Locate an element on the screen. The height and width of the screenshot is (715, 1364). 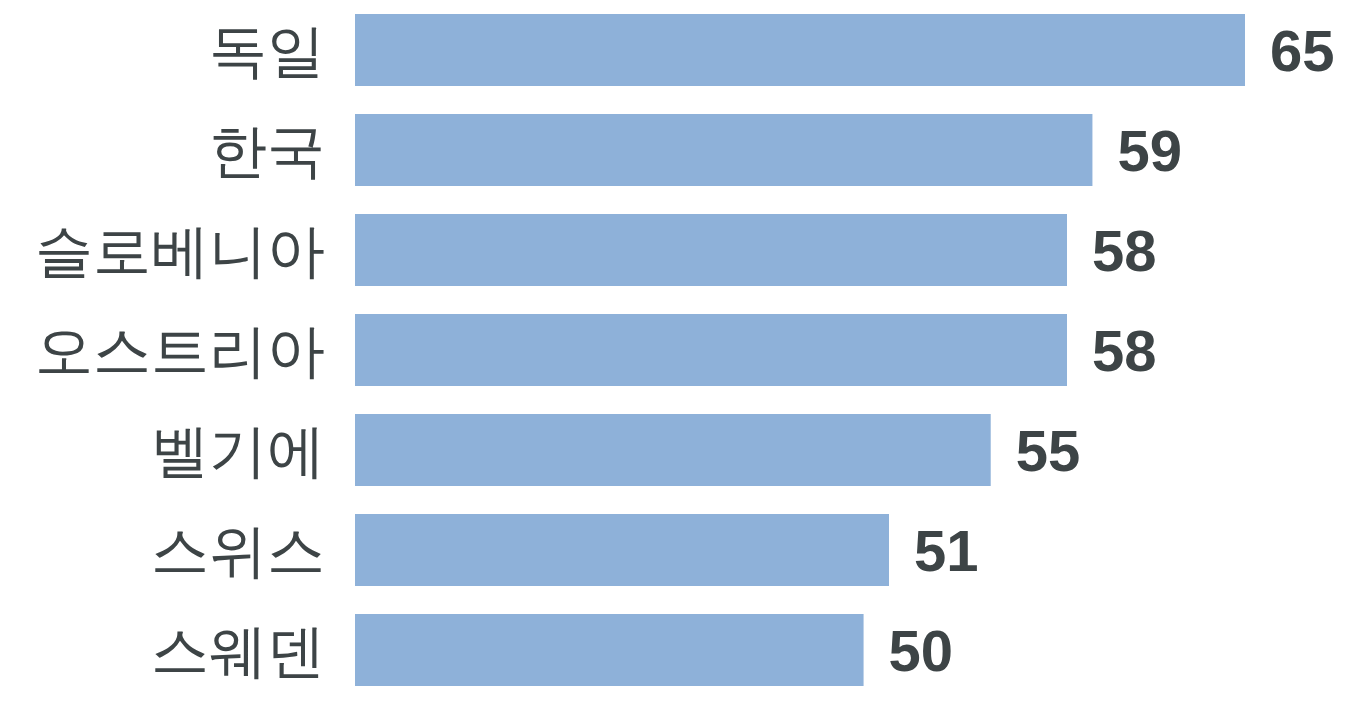
y-tick-label: 독일 is located at coordinates (267, 50).